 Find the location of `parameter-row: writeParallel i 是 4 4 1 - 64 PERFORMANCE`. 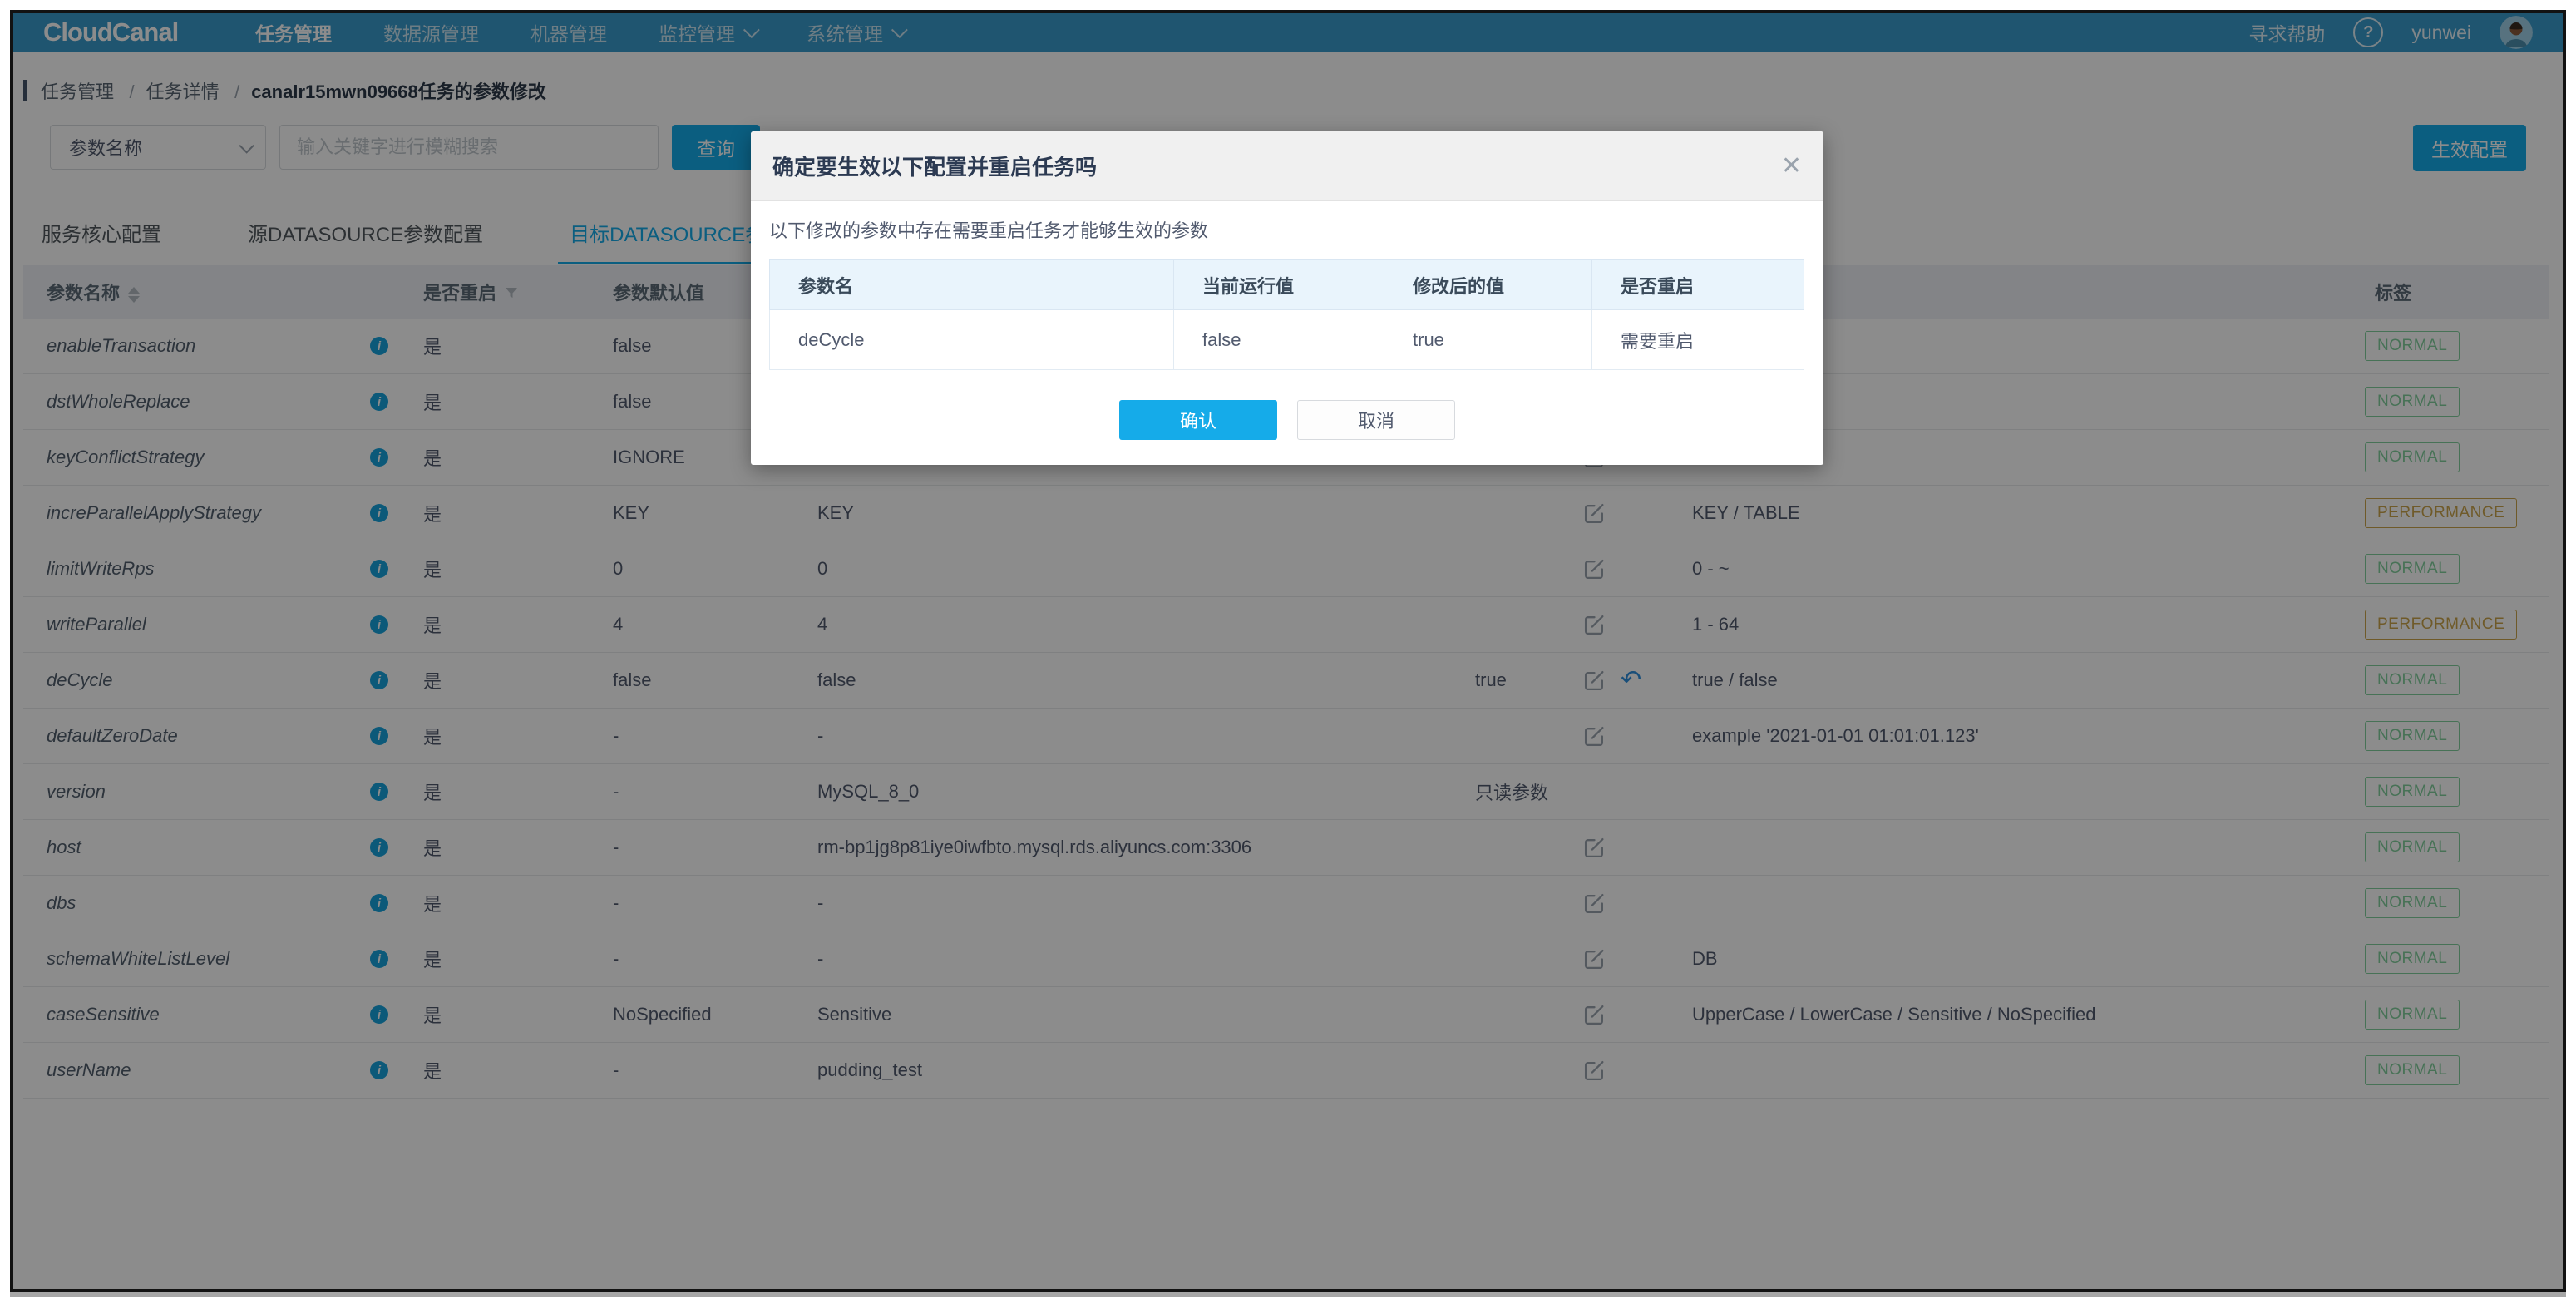

parameter-row: writeParallel i 是 4 4 1 - 64 PERFORMANCE is located at coordinates (1286, 624).